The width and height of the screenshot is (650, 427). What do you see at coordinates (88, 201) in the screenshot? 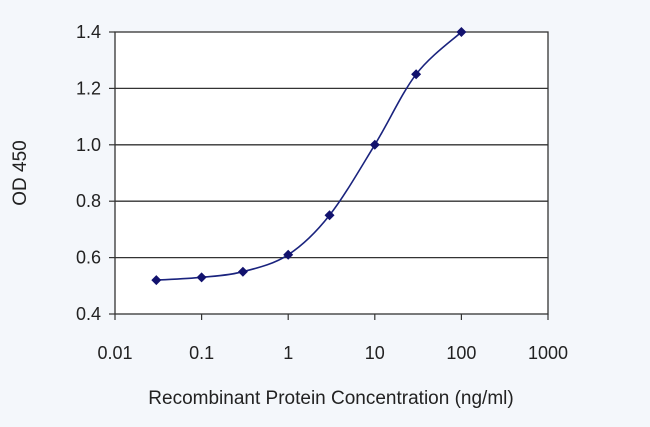
I see `y-tick-label: 0.8` at bounding box center [88, 201].